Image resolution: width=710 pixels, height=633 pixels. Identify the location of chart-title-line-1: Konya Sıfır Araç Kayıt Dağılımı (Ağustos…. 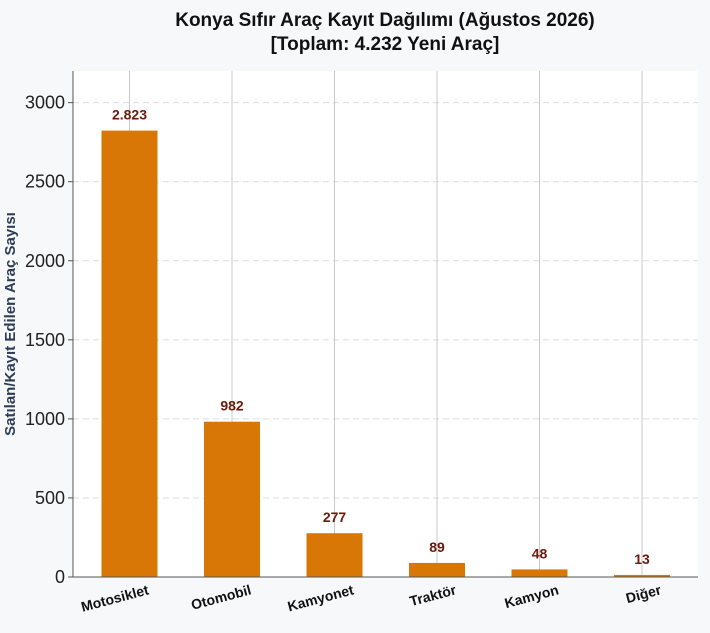
(385, 20).